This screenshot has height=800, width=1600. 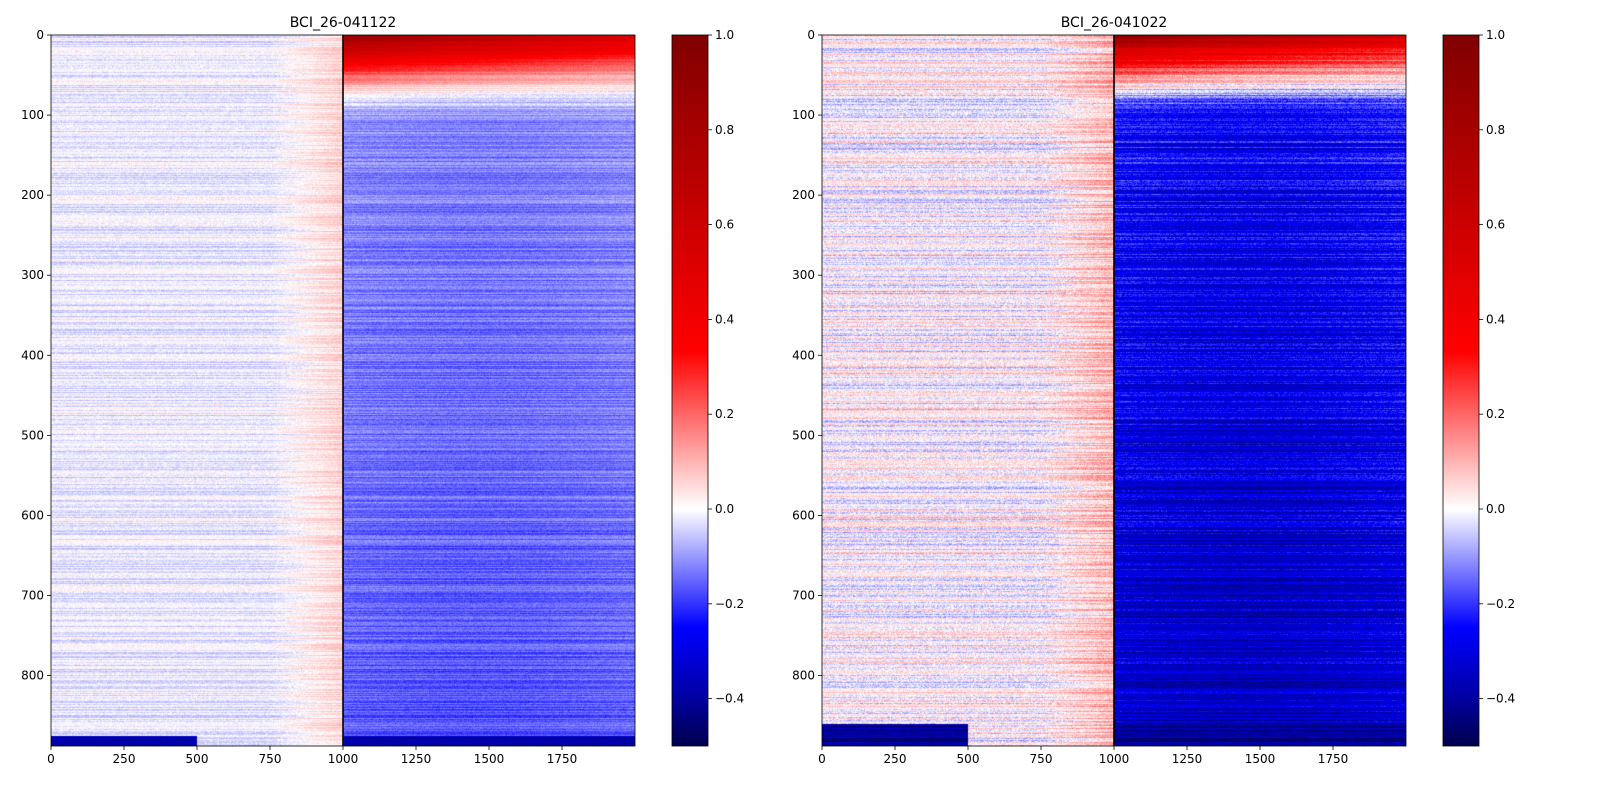 I want to click on y-axis-2: 0 100 200 300 400 500 600 700 800, so click(x=807, y=355).